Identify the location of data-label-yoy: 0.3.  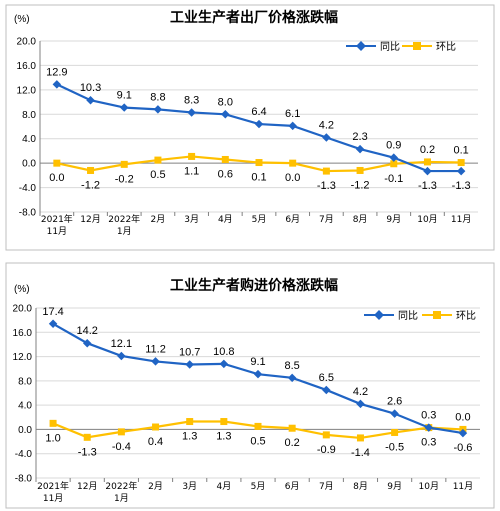
(428, 416).